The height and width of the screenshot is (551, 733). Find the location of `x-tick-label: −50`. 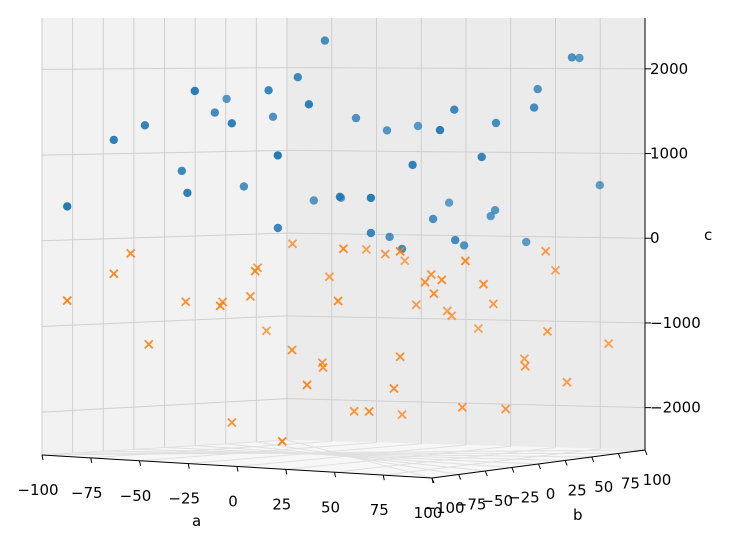

x-tick-label: −50 is located at coordinates (136, 496).